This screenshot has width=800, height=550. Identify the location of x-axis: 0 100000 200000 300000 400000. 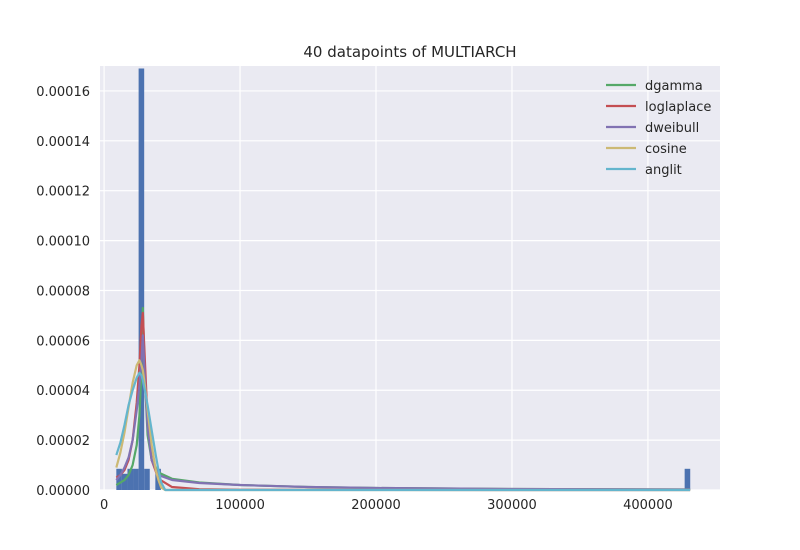
(386, 505).